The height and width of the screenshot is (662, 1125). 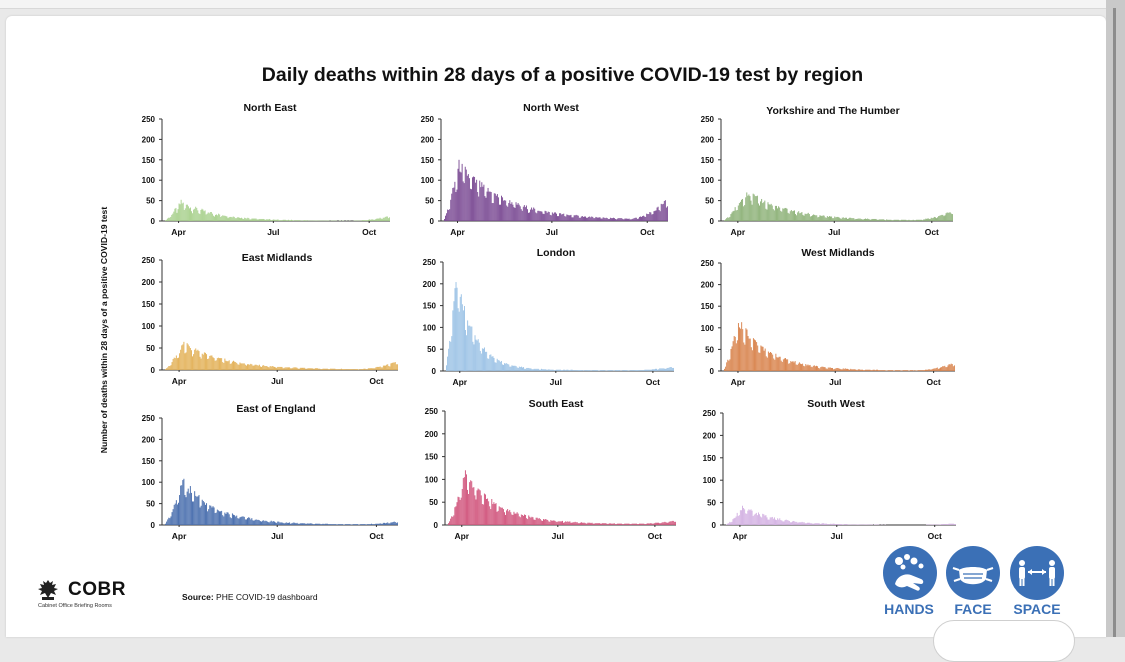 What do you see at coordinates (1004, 641) in the screenshot?
I see `scroll-hint` at bounding box center [1004, 641].